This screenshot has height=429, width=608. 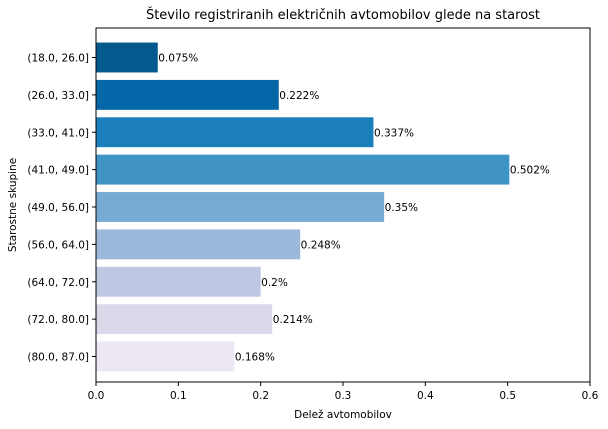 What do you see at coordinates (343, 415) in the screenshot?
I see `x-axis-label: Delež avtomobilov` at bounding box center [343, 415].